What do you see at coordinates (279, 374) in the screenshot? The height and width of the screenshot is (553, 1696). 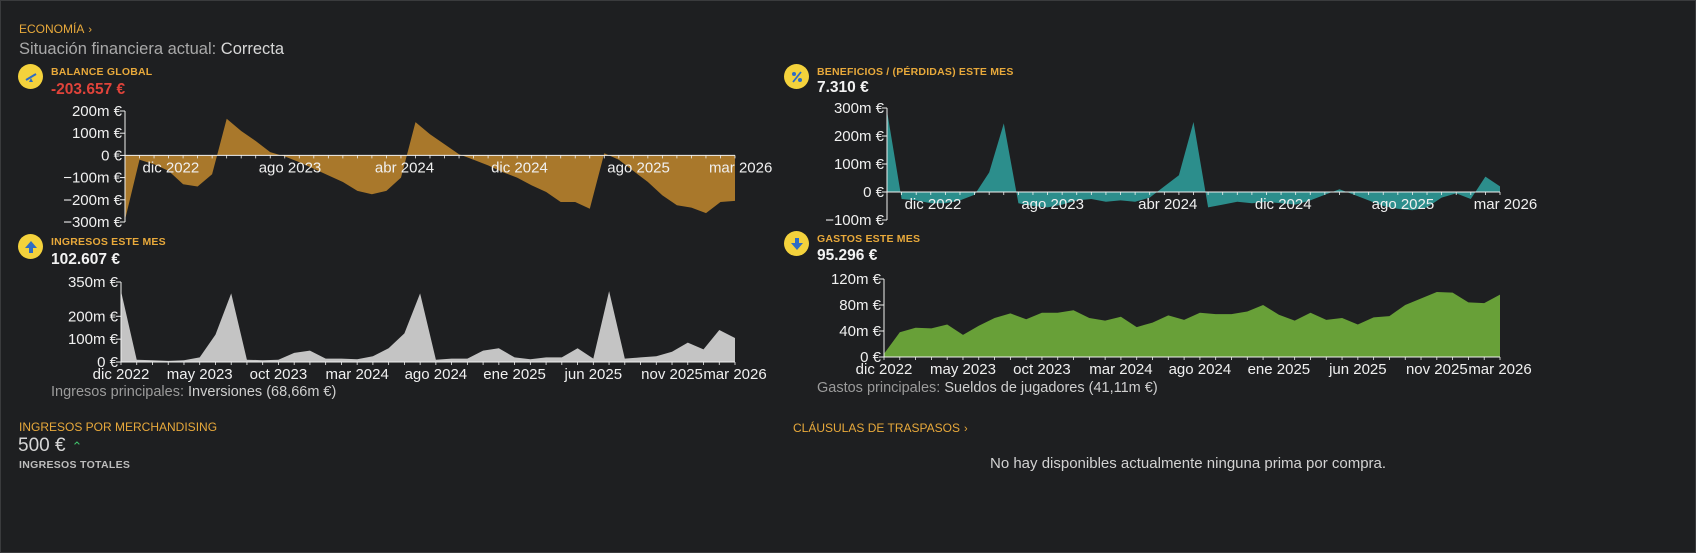 I see `income-x-tick-label: oct 2023` at bounding box center [279, 374].